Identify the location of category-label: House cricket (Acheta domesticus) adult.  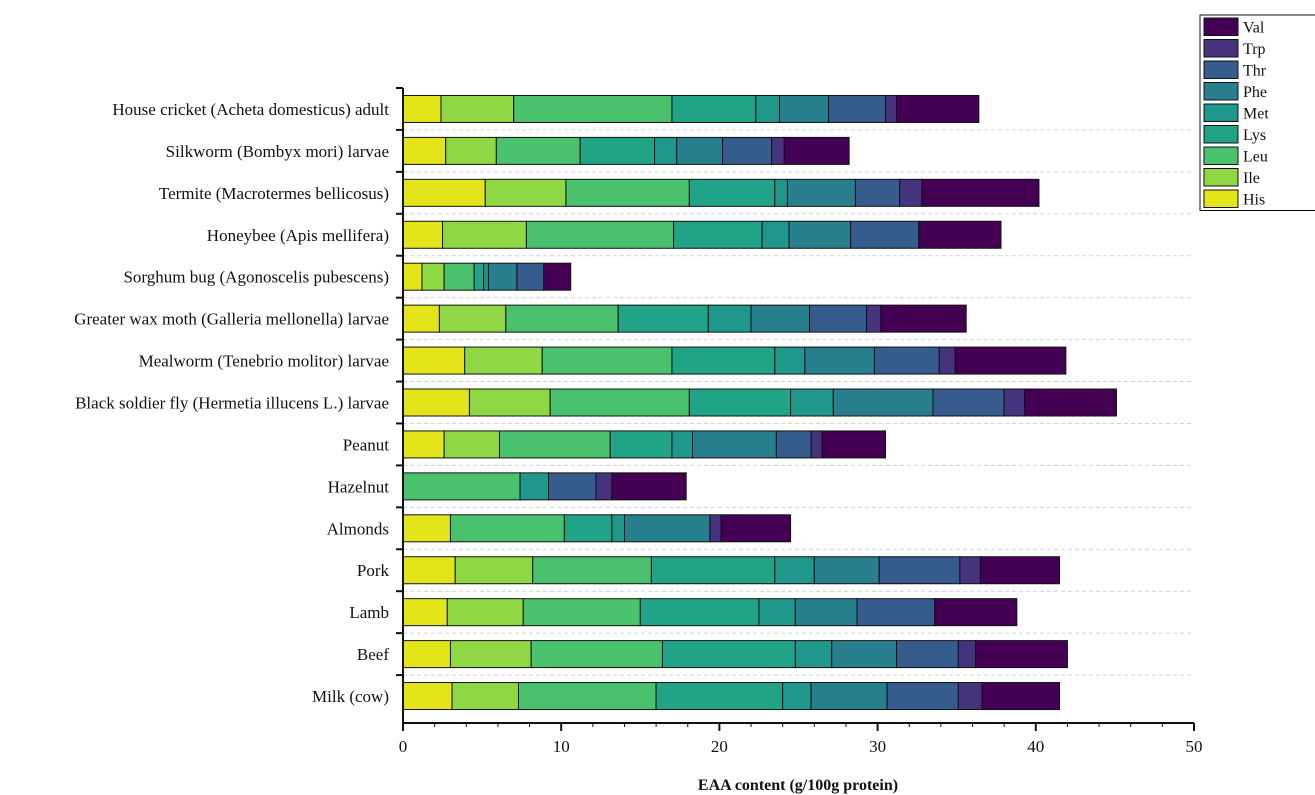
(250, 109).